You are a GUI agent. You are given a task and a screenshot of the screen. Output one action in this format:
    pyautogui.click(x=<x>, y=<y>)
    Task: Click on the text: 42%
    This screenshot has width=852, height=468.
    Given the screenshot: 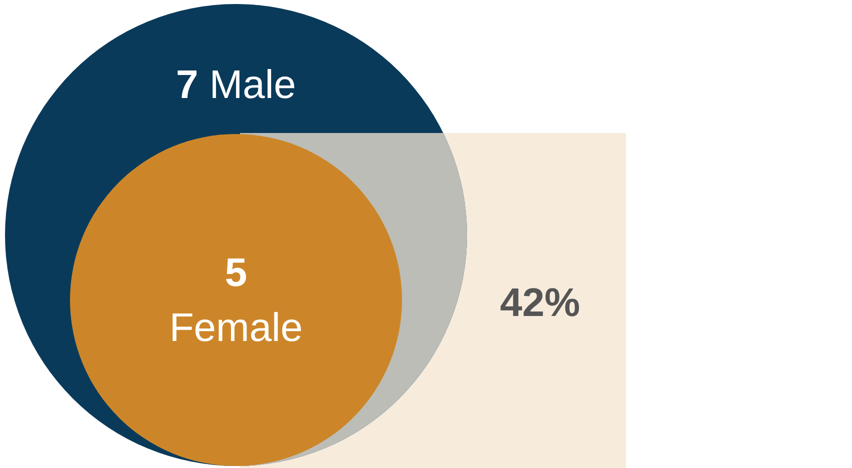 What is the action you would take?
    pyautogui.click(x=540, y=303)
    